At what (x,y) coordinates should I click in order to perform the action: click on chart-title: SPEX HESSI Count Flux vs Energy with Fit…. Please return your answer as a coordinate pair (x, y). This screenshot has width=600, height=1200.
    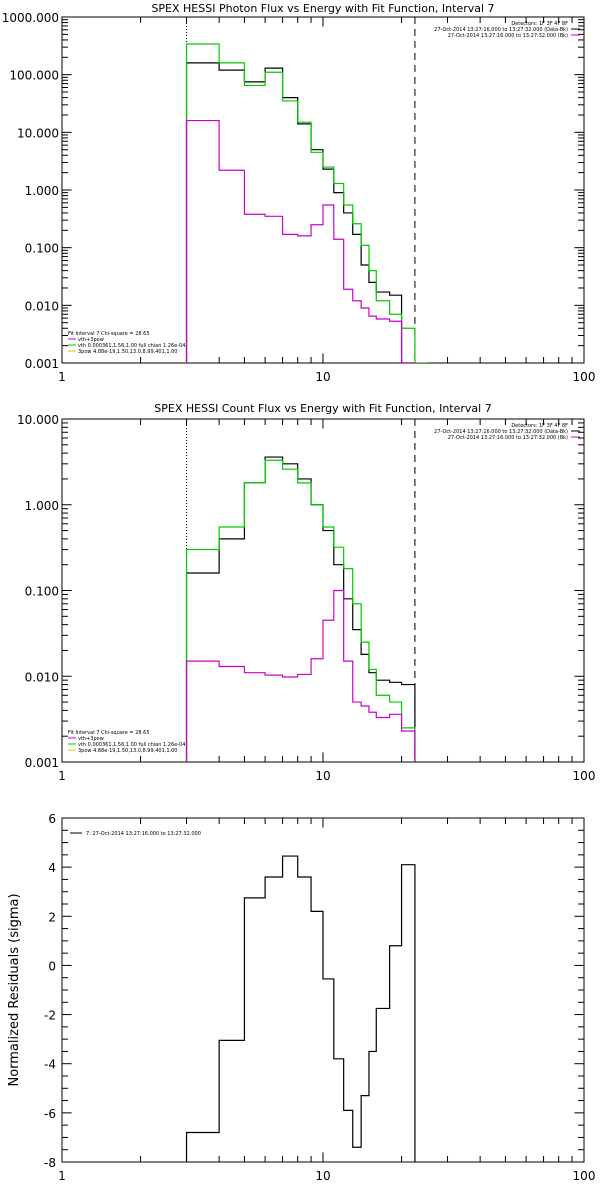
    Looking at the image, I should click on (322, 408).